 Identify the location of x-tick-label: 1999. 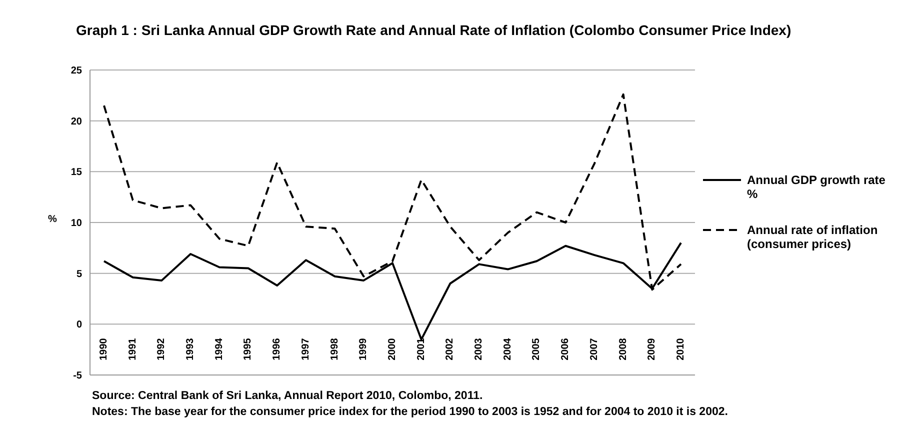
(364, 349).